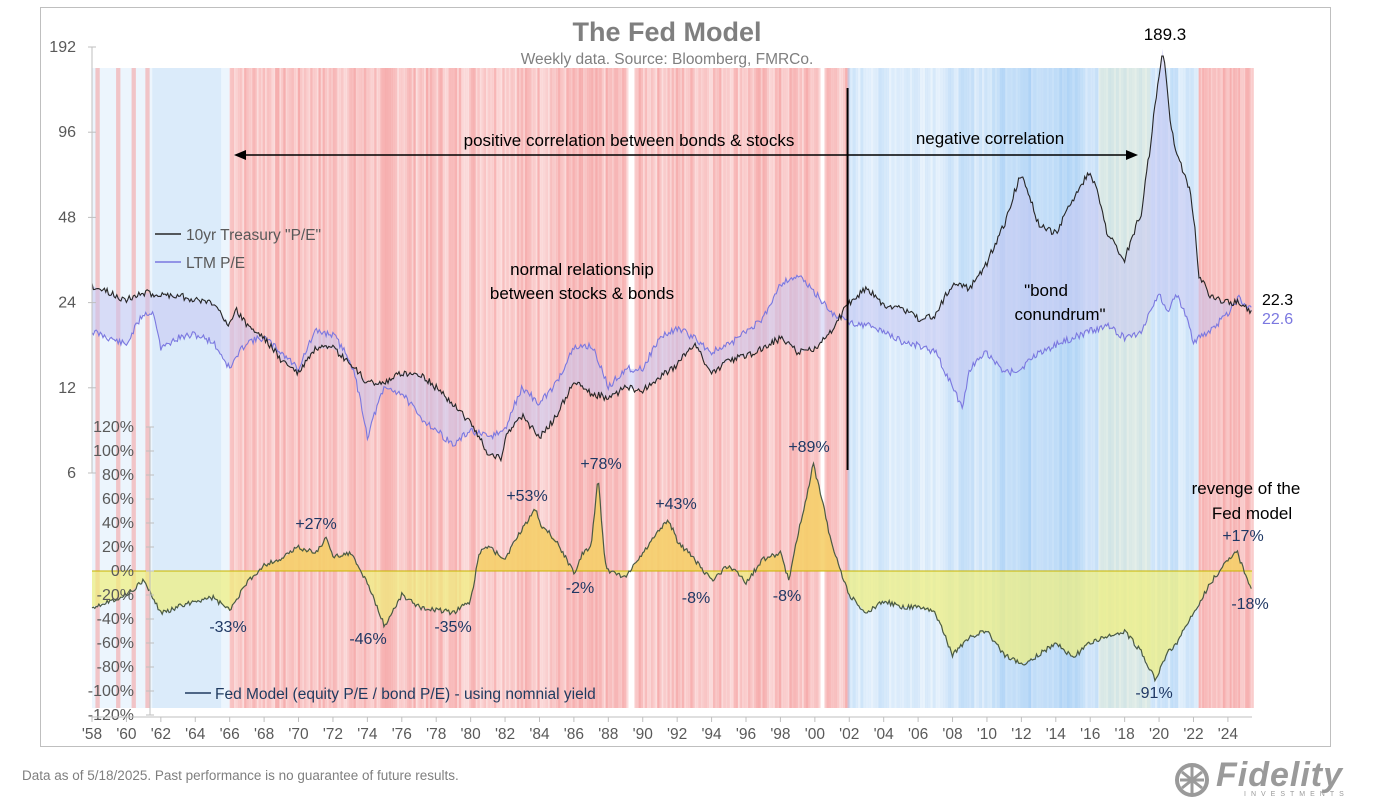 This screenshot has height=808, width=1375. Describe the element at coordinates (582, 269) in the screenshot. I see `annotation-normal-relationship: normal relationship` at that location.